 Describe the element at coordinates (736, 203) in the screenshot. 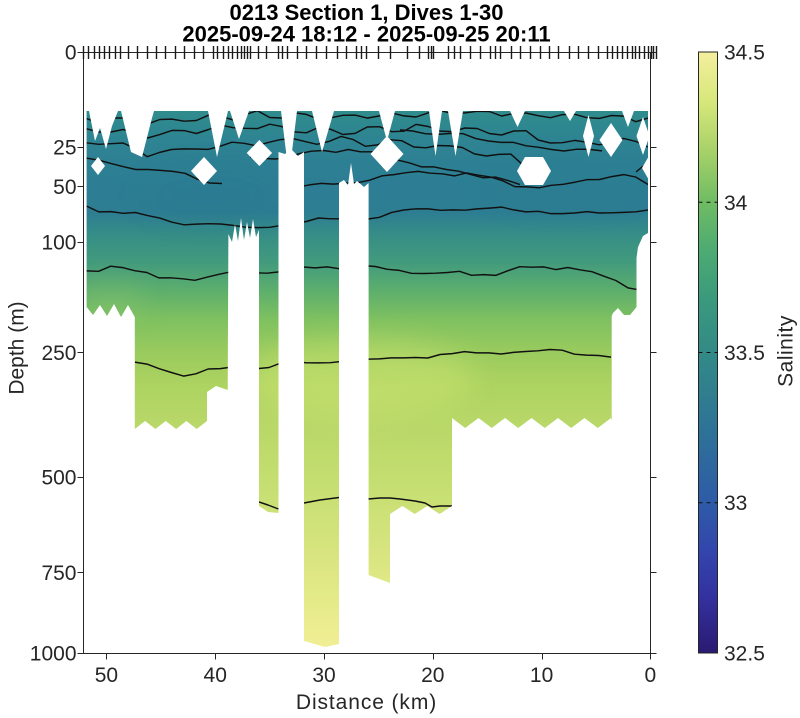

I see `svg-text: 34` at that location.